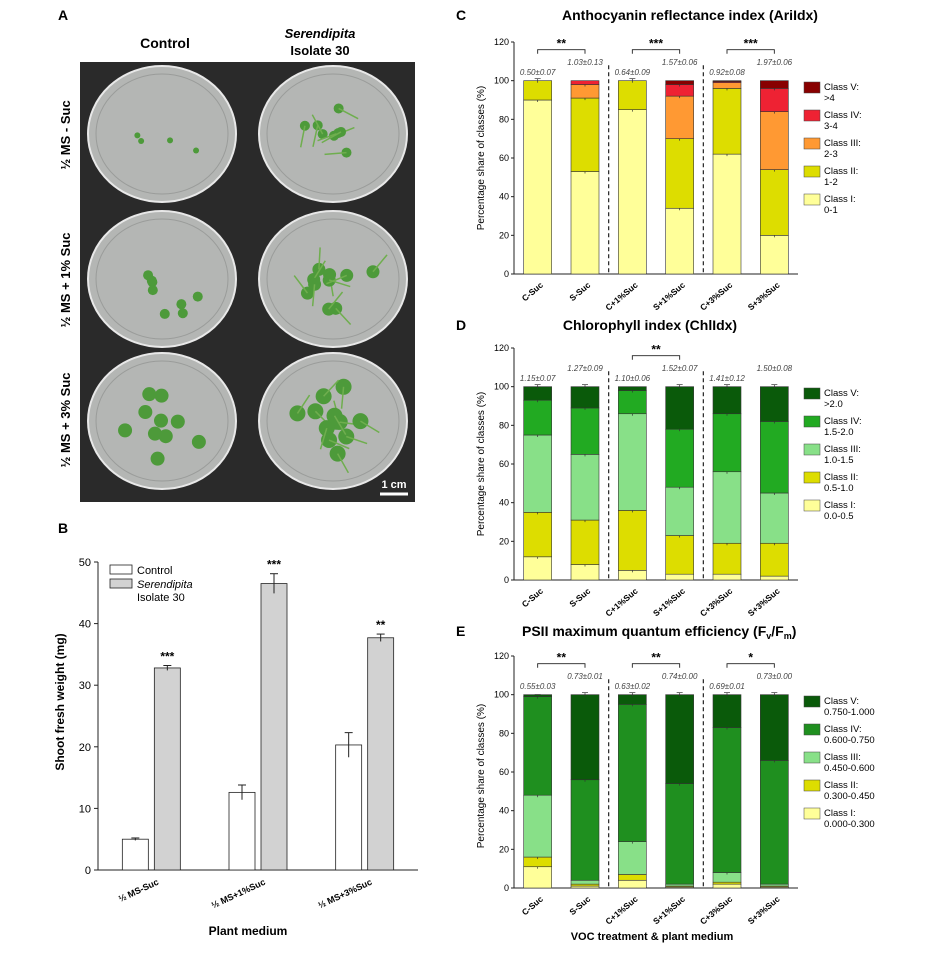  What do you see at coordinates (777, 631) in the screenshot?
I see `panel-e-title-mid: /F` at bounding box center [777, 631].